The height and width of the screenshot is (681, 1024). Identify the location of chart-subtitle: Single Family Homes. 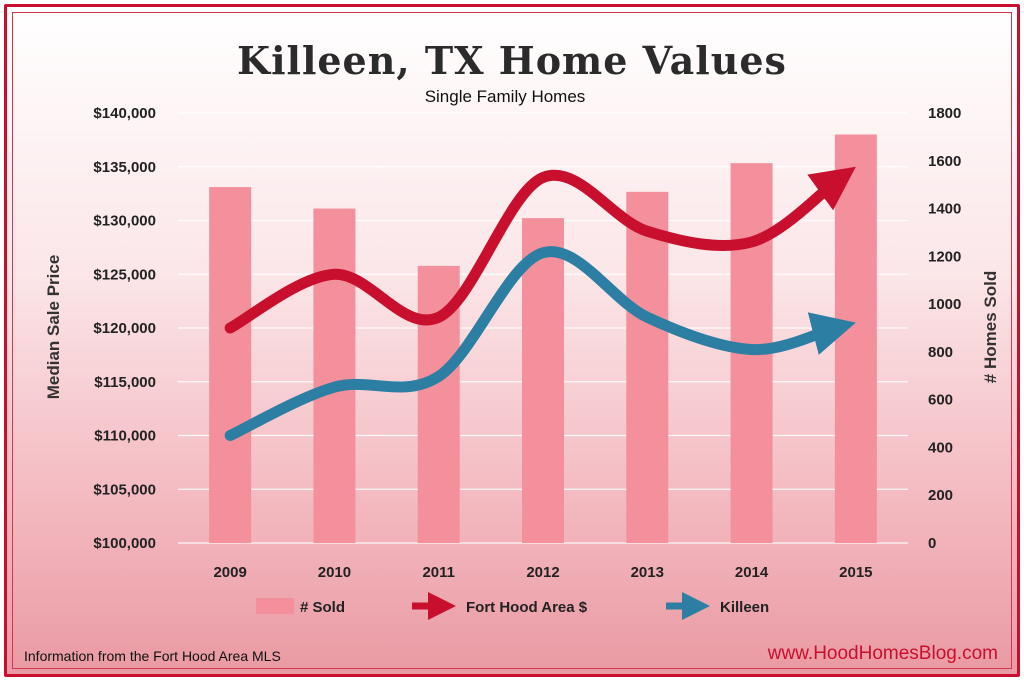
(505, 96).